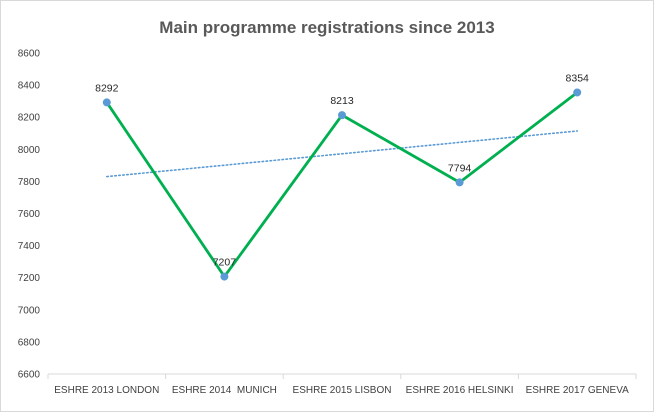 This screenshot has height=412, width=654. What do you see at coordinates (460, 390) in the screenshot?
I see `x-tick-label: ESHRE 2016 HELSINKI` at bounding box center [460, 390].